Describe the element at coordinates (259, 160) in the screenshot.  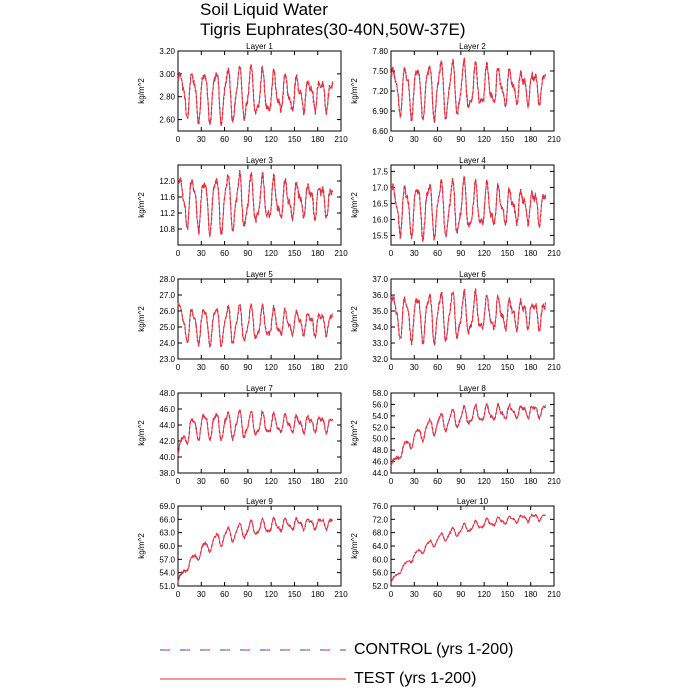
I see `panel-title: Layer 3` at that location.